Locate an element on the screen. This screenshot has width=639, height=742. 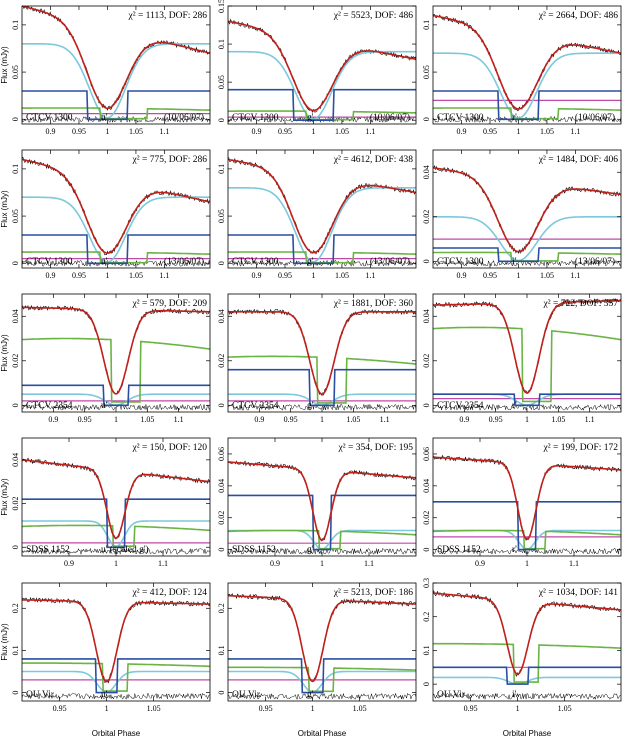
x-axis-title: Orbital Phase is located at coordinates (116, 733).